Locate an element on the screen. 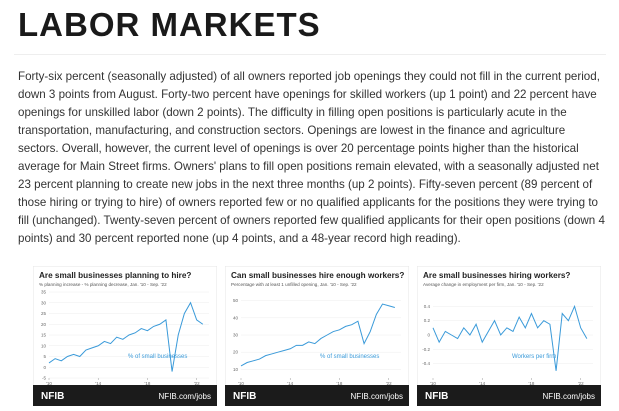 The image size is (619, 411). y-tick-label: 25 is located at coordinates (44, 313).